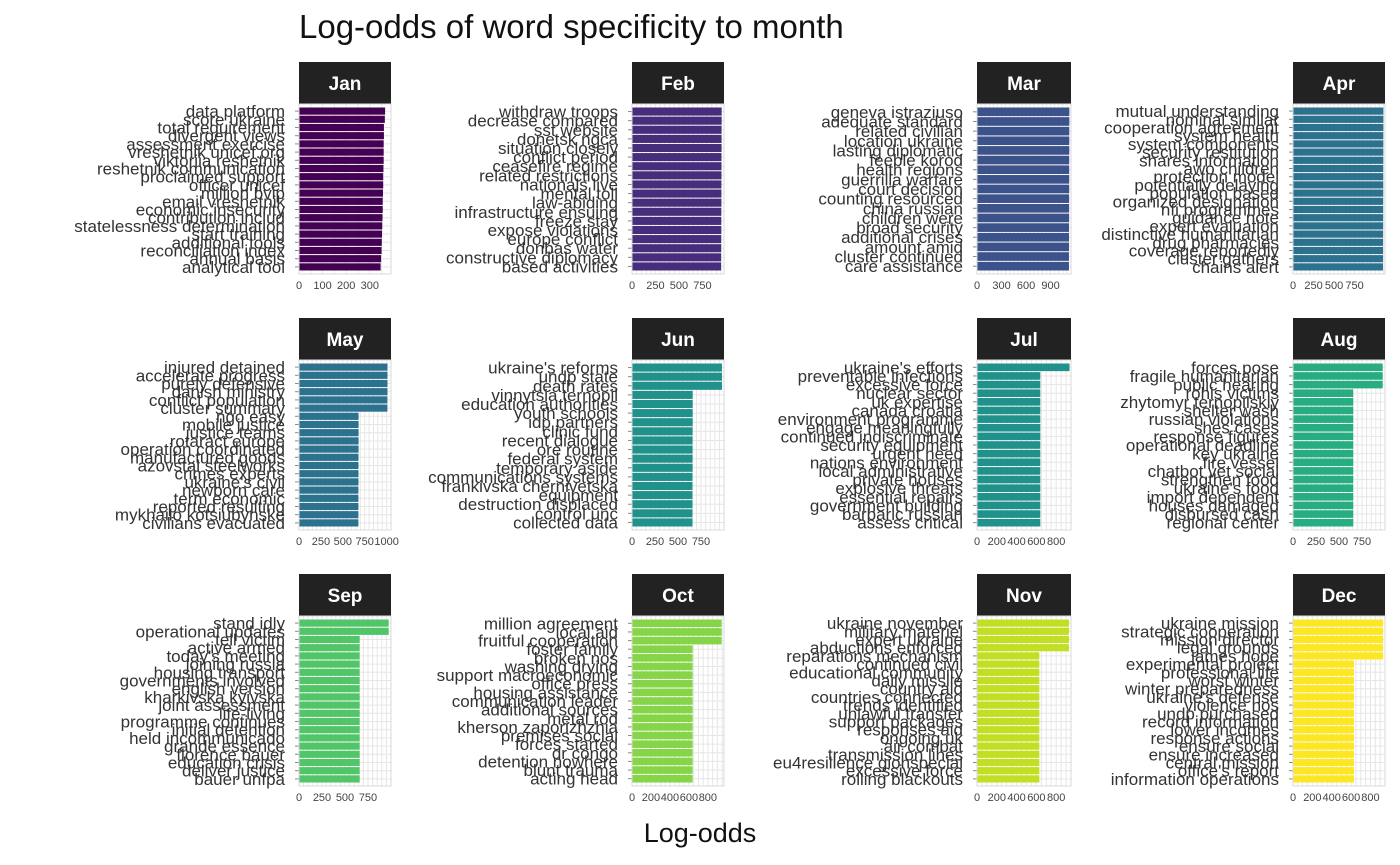 This screenshot has height=865, width=1400. I want to click on category-label: broken nos, so click(576, 658).